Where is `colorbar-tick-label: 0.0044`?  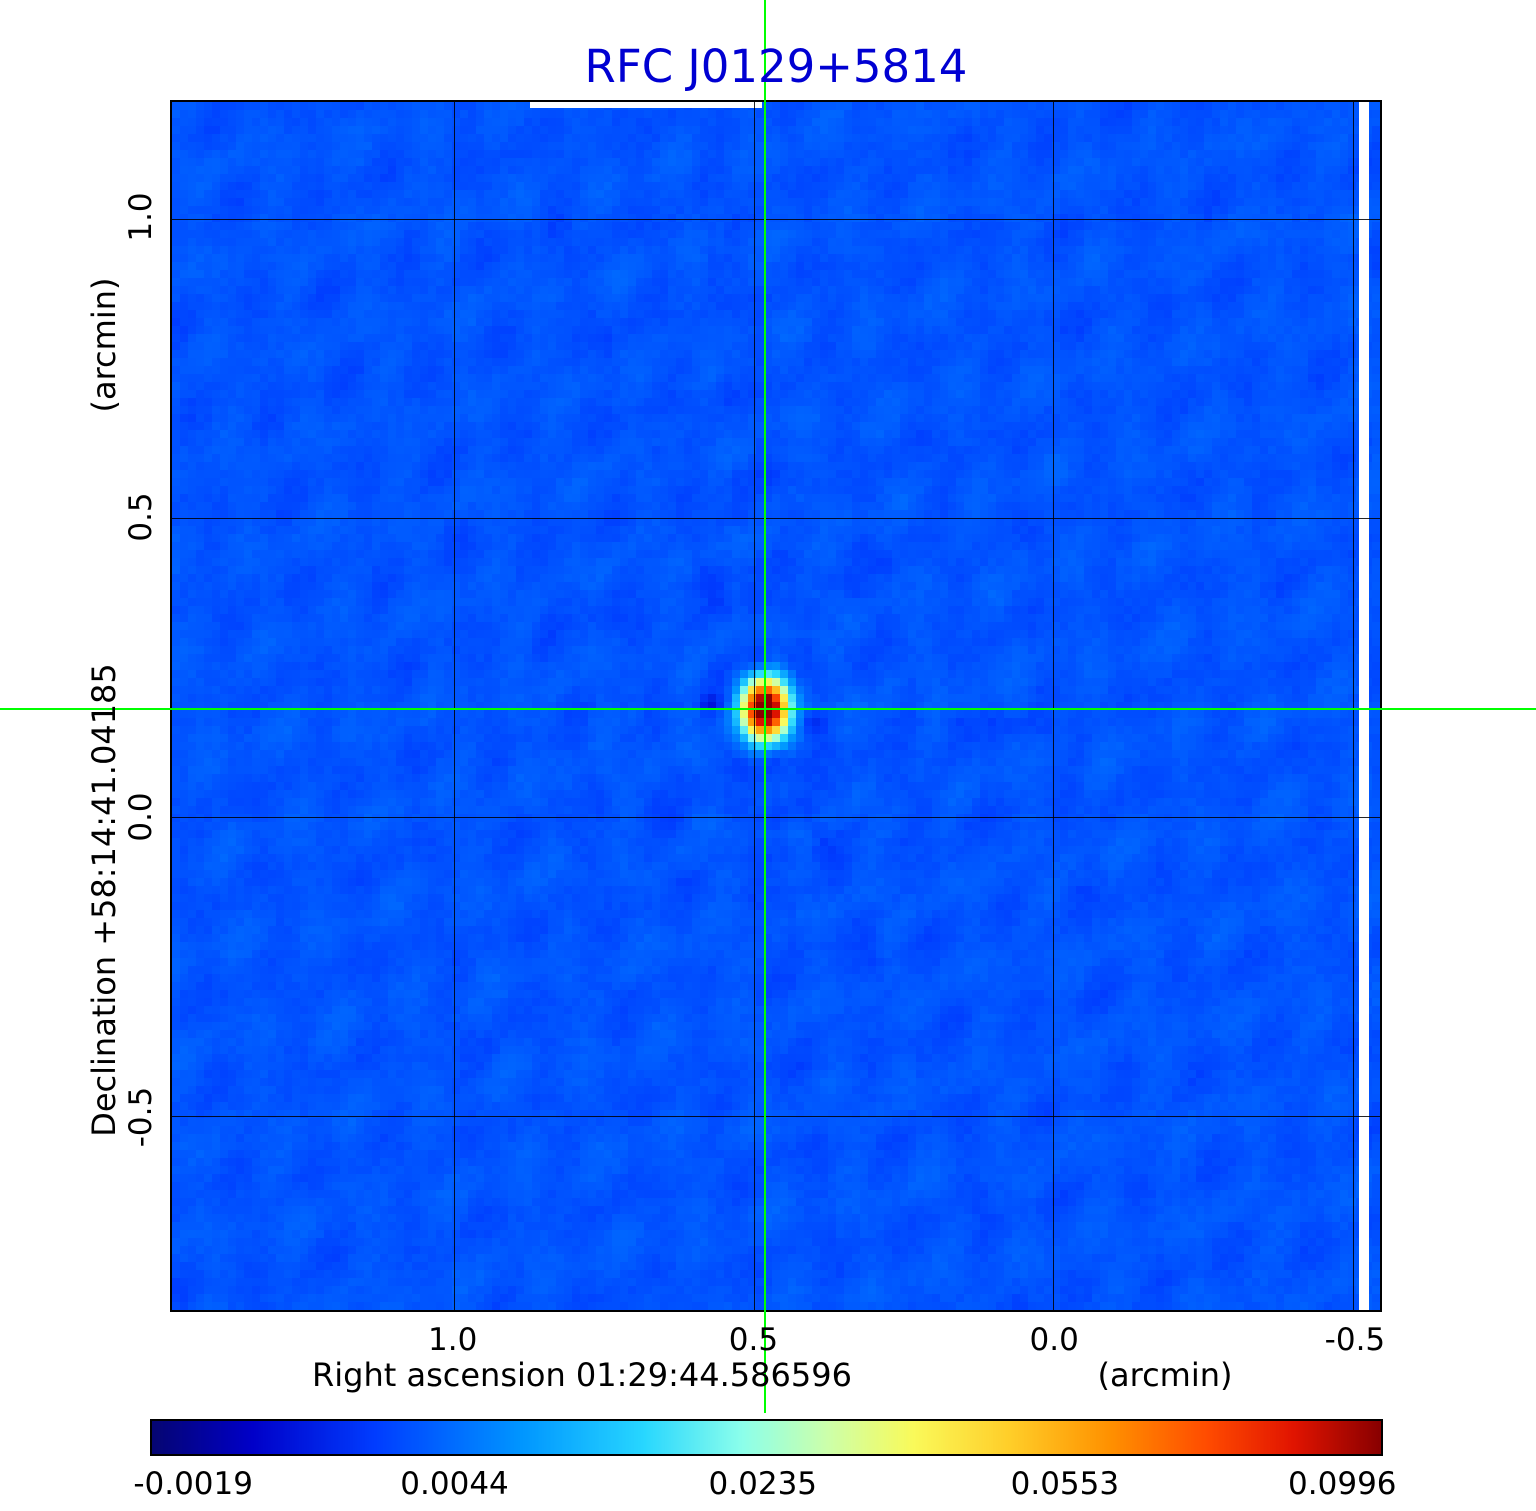 colorbar-tick-label: 0.0044 is located at coordinates (454, 1484).